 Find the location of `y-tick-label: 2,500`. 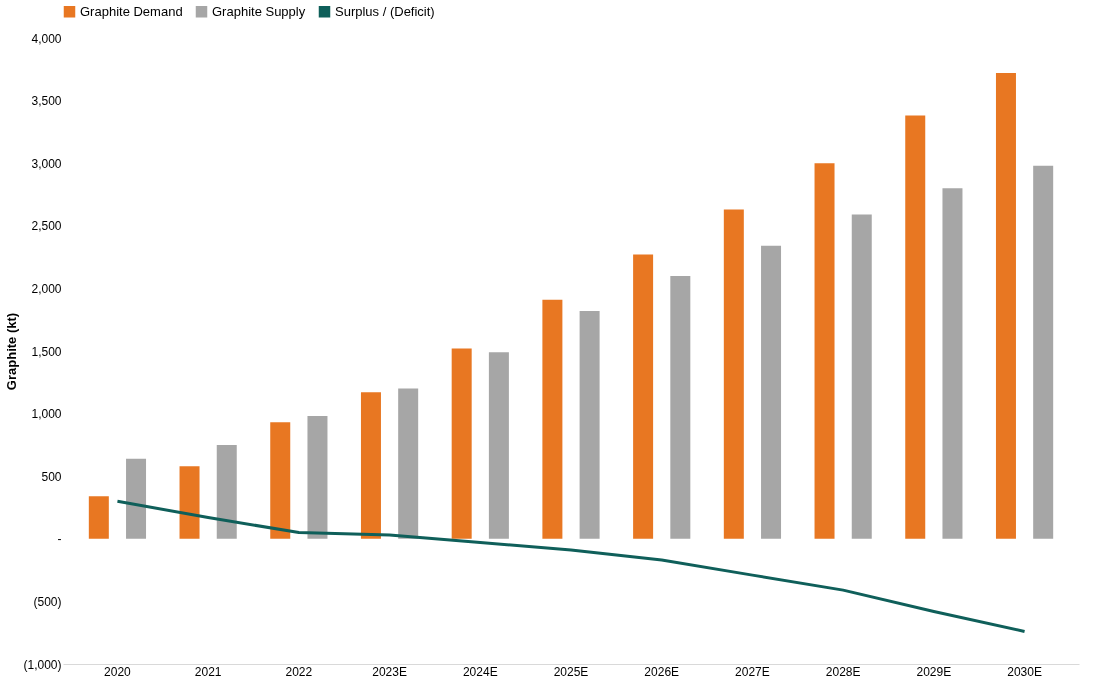

y-tick-label: 2,500 is located at coordinates (46, 226).